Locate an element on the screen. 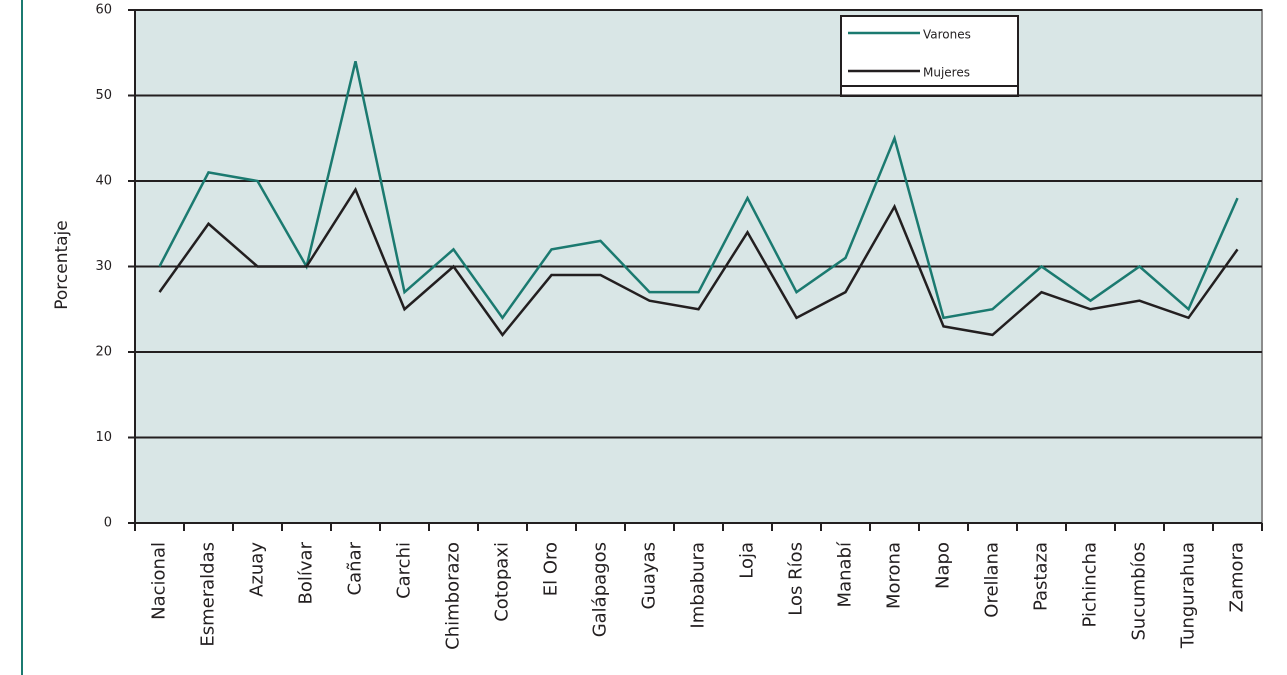 This screenshot has width=1287, height=675. legend: Varones Mujeres is located at coordinates (929, 56).